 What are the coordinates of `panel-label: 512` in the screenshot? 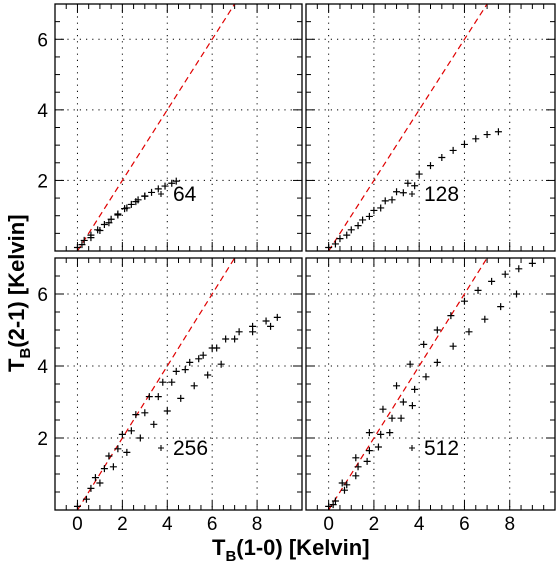 It's located at (441, 448).